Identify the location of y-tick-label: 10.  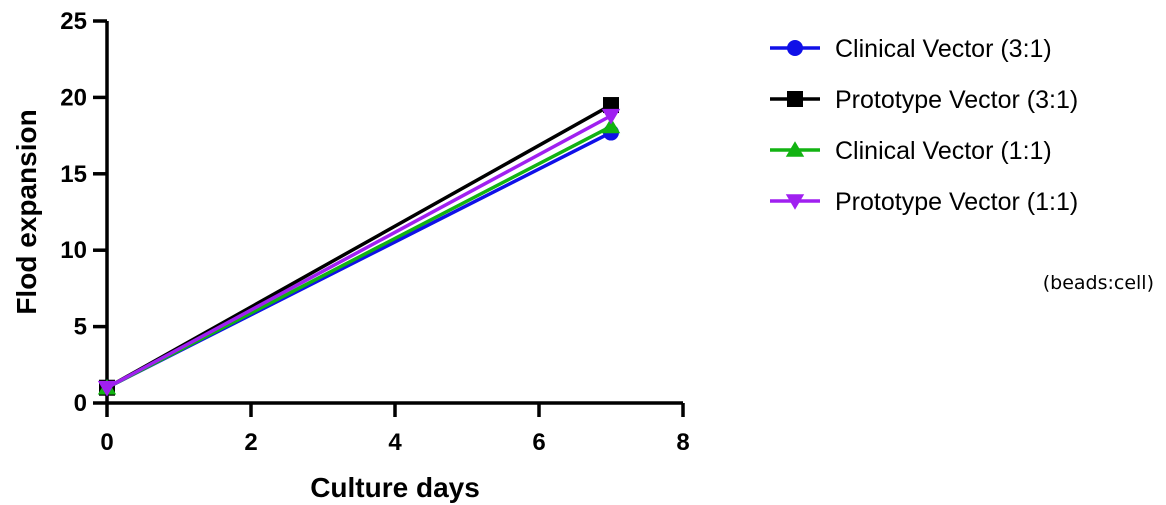
(73, 250).